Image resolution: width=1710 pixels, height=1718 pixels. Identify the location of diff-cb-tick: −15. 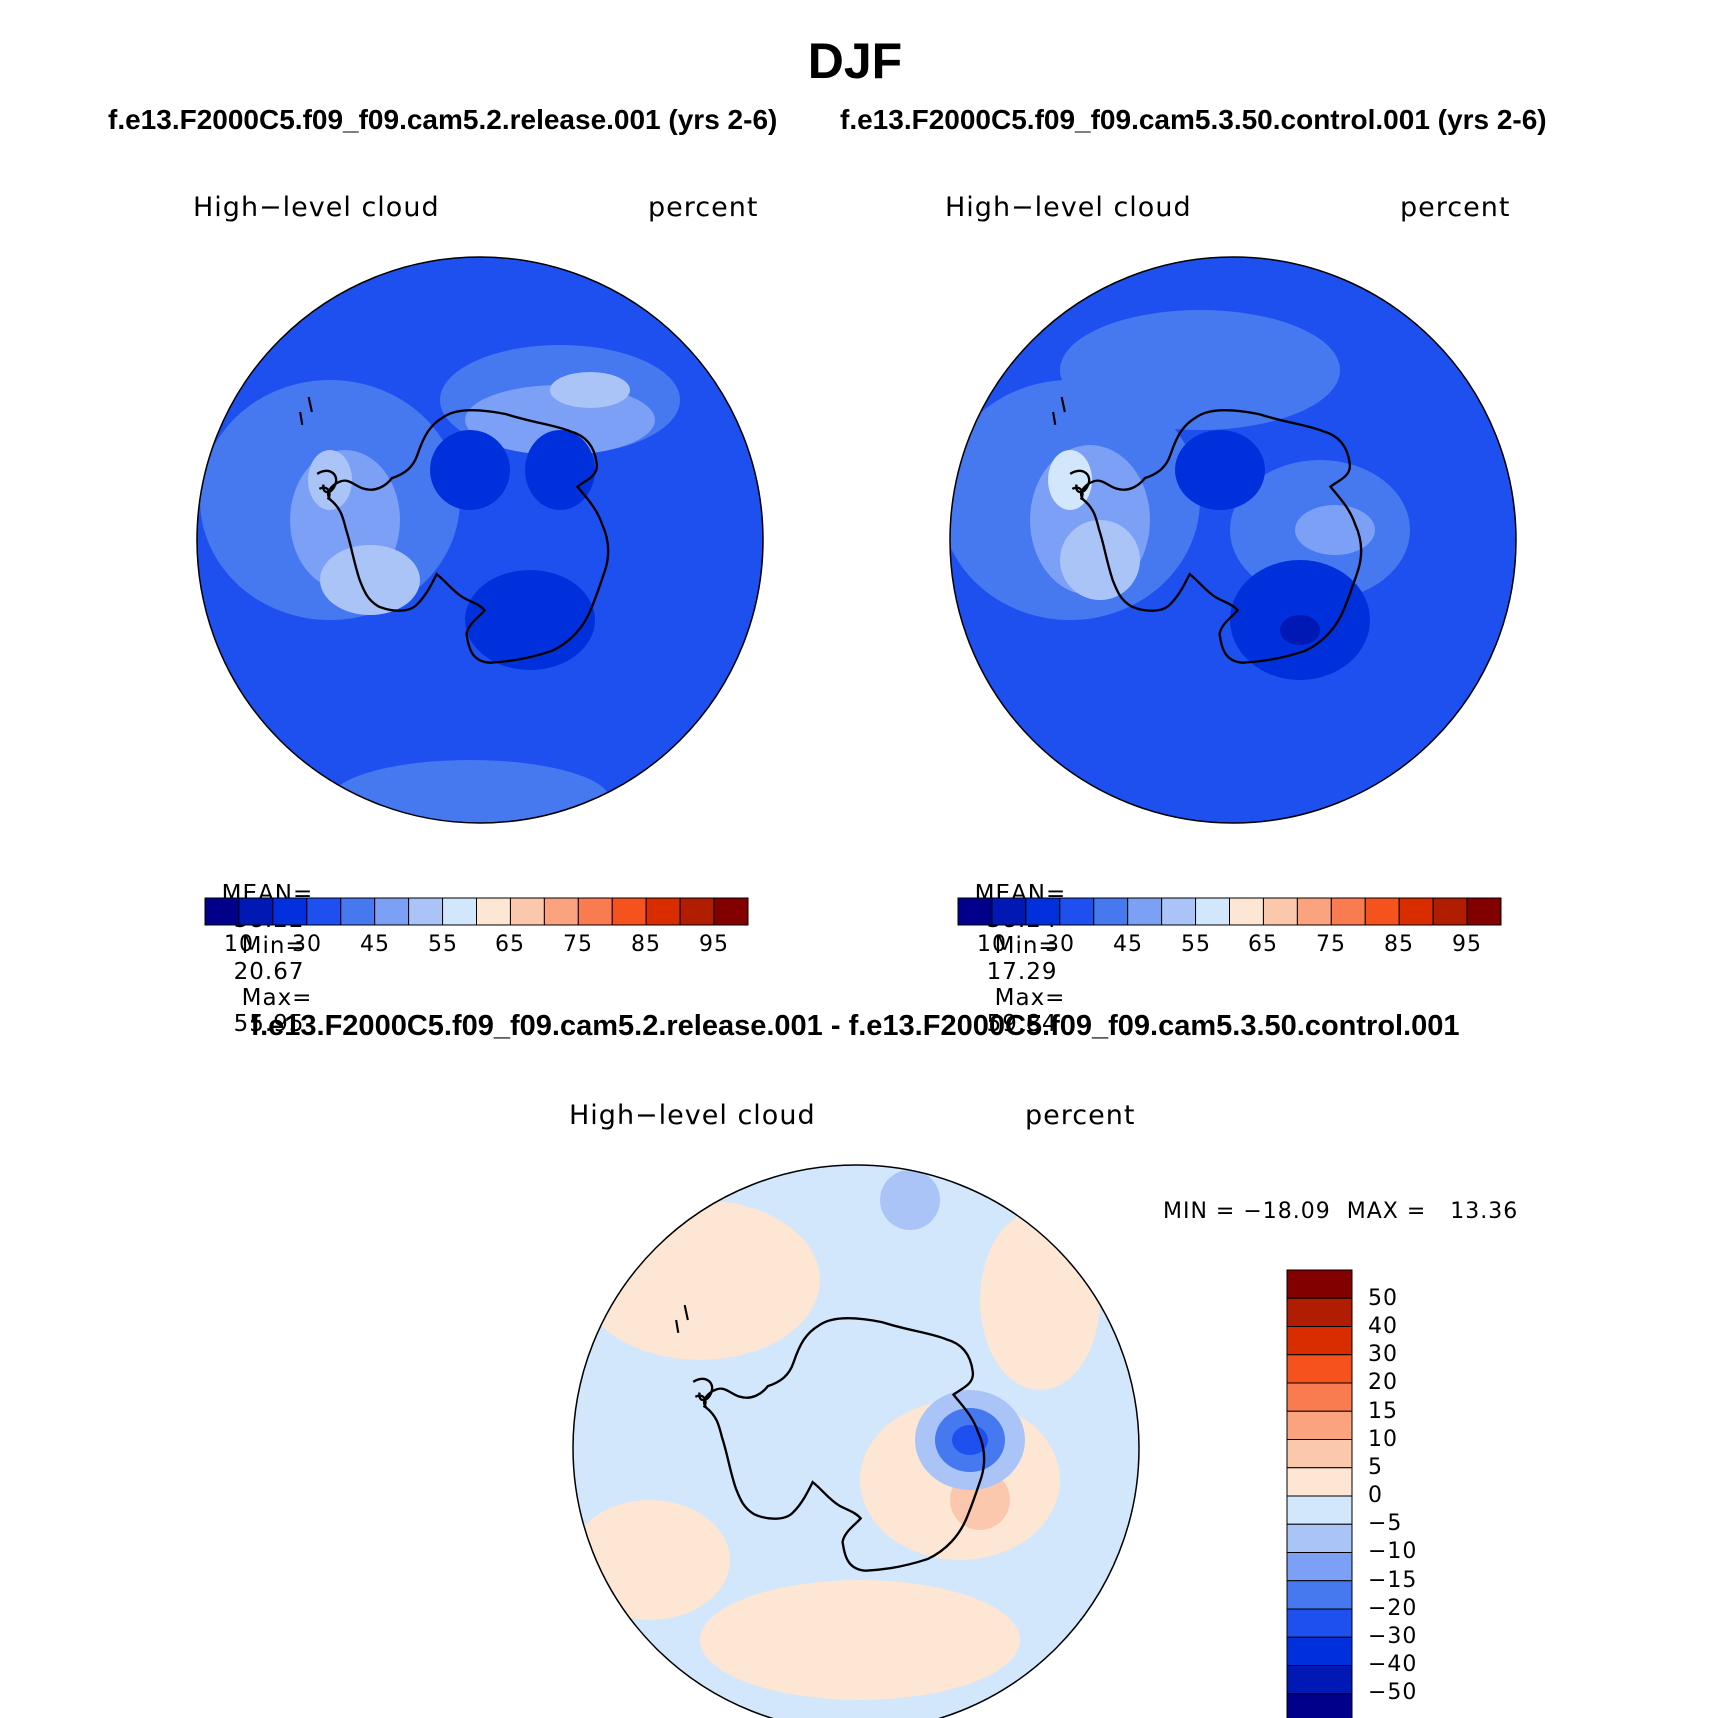
(1393, 1580).